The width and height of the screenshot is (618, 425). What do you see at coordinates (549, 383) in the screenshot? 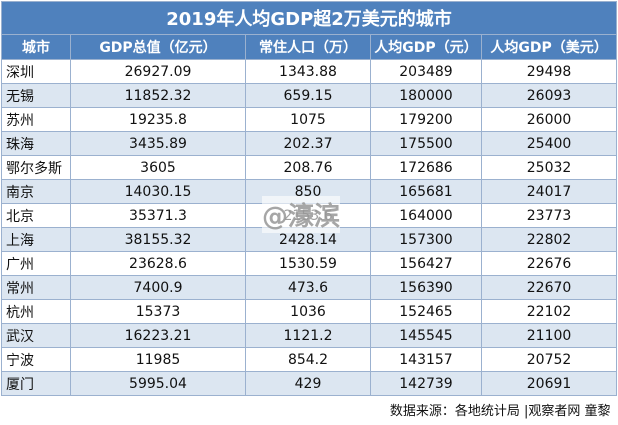
I see `cell: 20691` at bounding box center [549, 383].